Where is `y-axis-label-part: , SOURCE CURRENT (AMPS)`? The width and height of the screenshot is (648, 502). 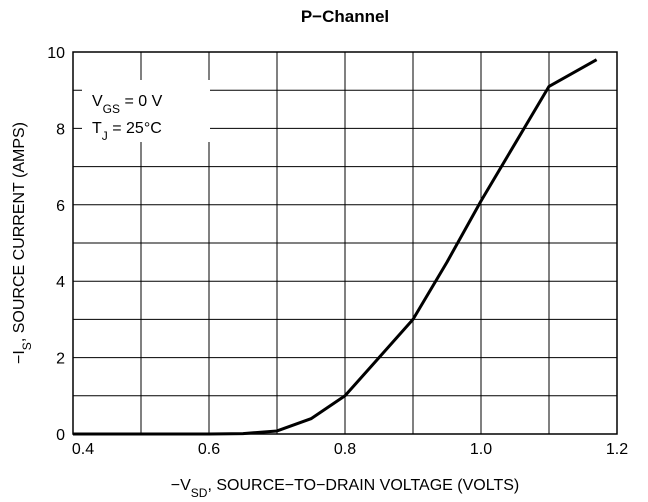
y-axis-label-part: , SOURCE CURRENT (AMPS) is located at coordinates (19, 232).